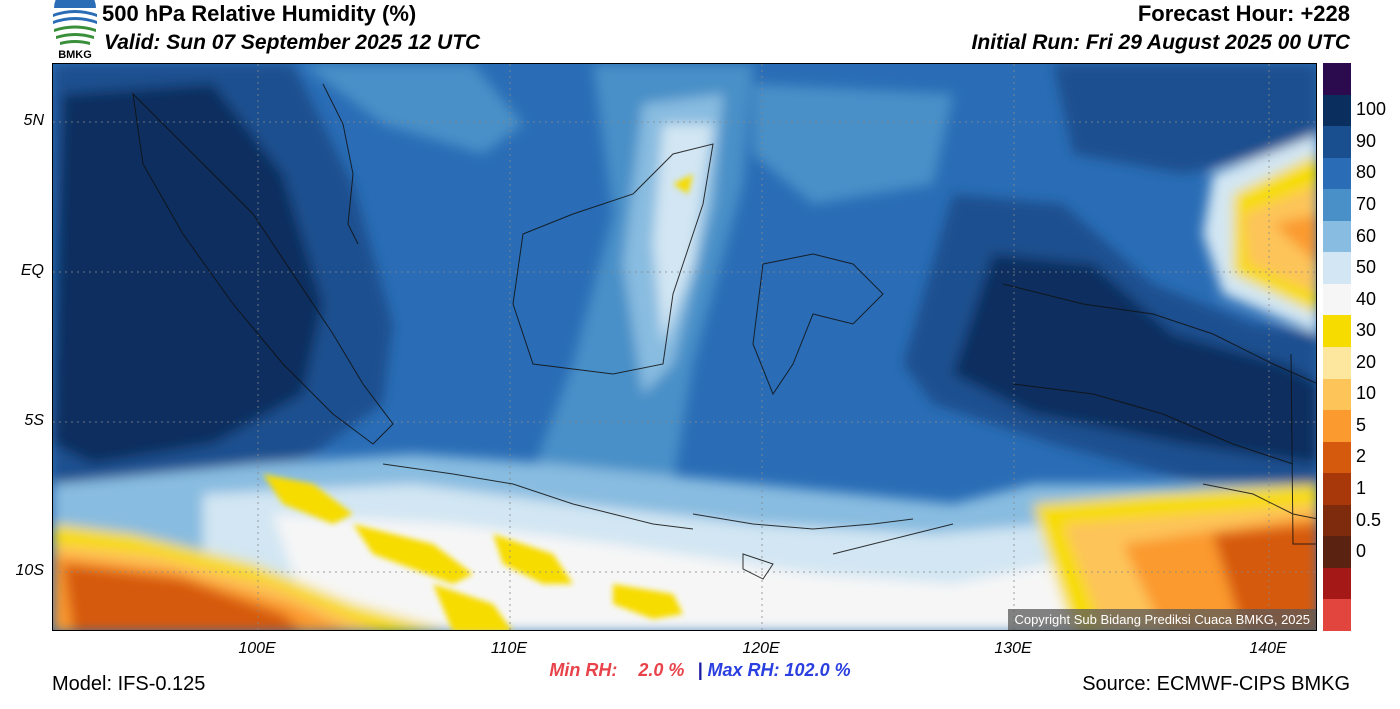 This screenshot has width=1400, height=709. Describe the element at coordinates (259, 13) in the screenshot. I see `map-title: 500 hPa Relative Humidity (%)` at that location.